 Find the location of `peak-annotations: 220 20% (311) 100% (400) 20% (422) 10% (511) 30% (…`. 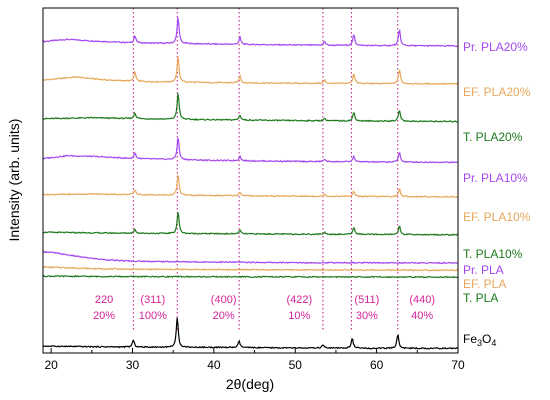

peak-annotations: 220 20% (311) 100% (400) 20% (422) 10% (511) 30% (… is located at coordinates (264, 308).